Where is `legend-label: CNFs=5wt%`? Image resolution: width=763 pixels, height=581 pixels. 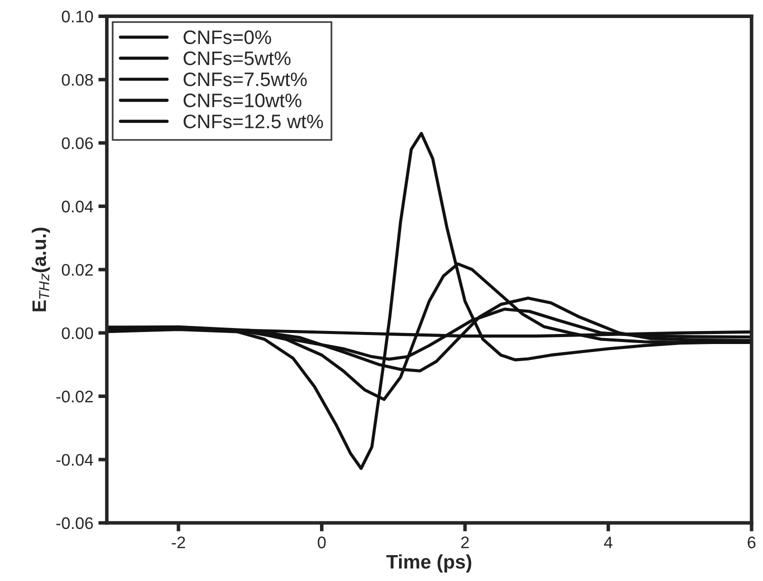 legend-label: CNFs=5wt% is located at coordinates (237, 58).